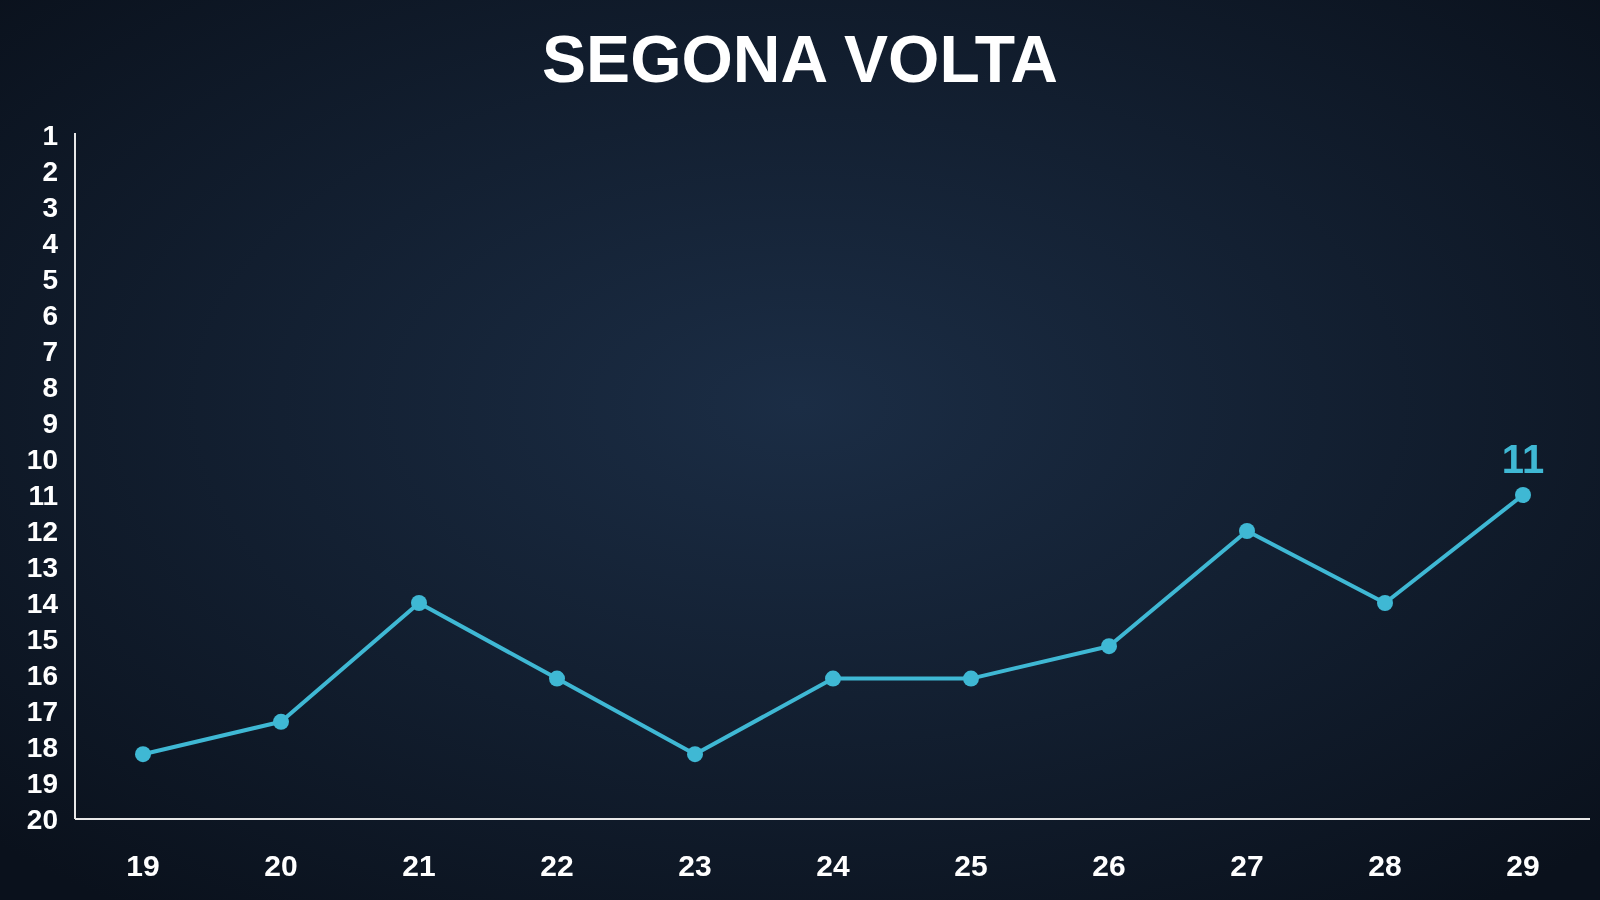  I want to click on y-tick-label: 5, so click(50, 279).